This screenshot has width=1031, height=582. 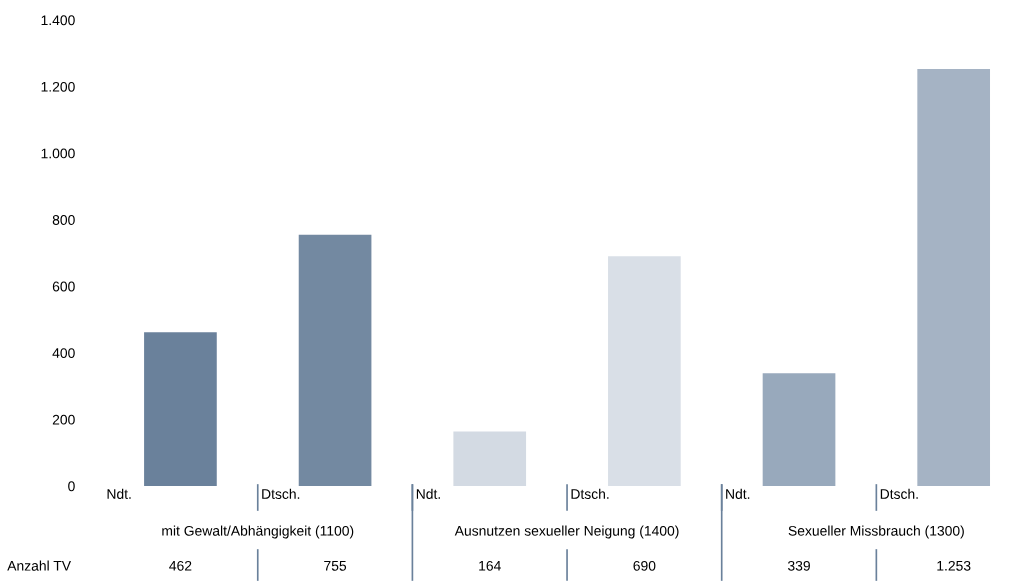 What do you see at coordinates (180, 565) in the screenshot?
I see `data-label: 462` at bounding box center [180, 565].